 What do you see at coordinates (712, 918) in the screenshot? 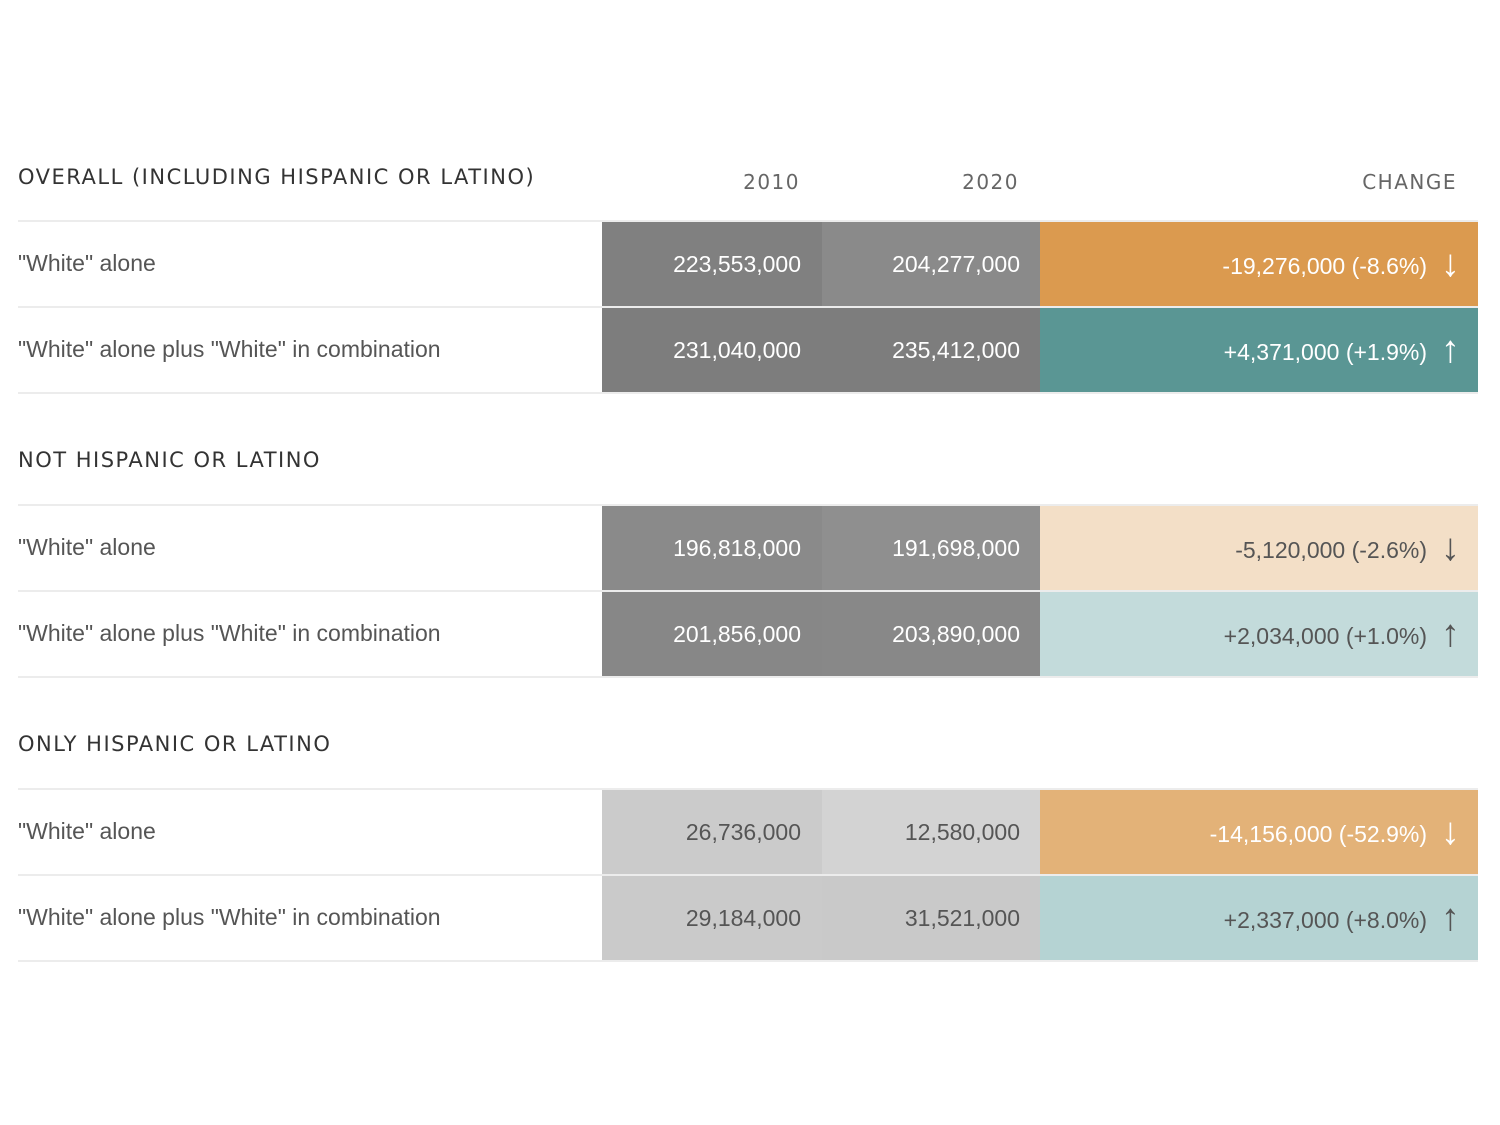
I see `value-2010-cell: 29,184,000` at bounding box center [712, 918].